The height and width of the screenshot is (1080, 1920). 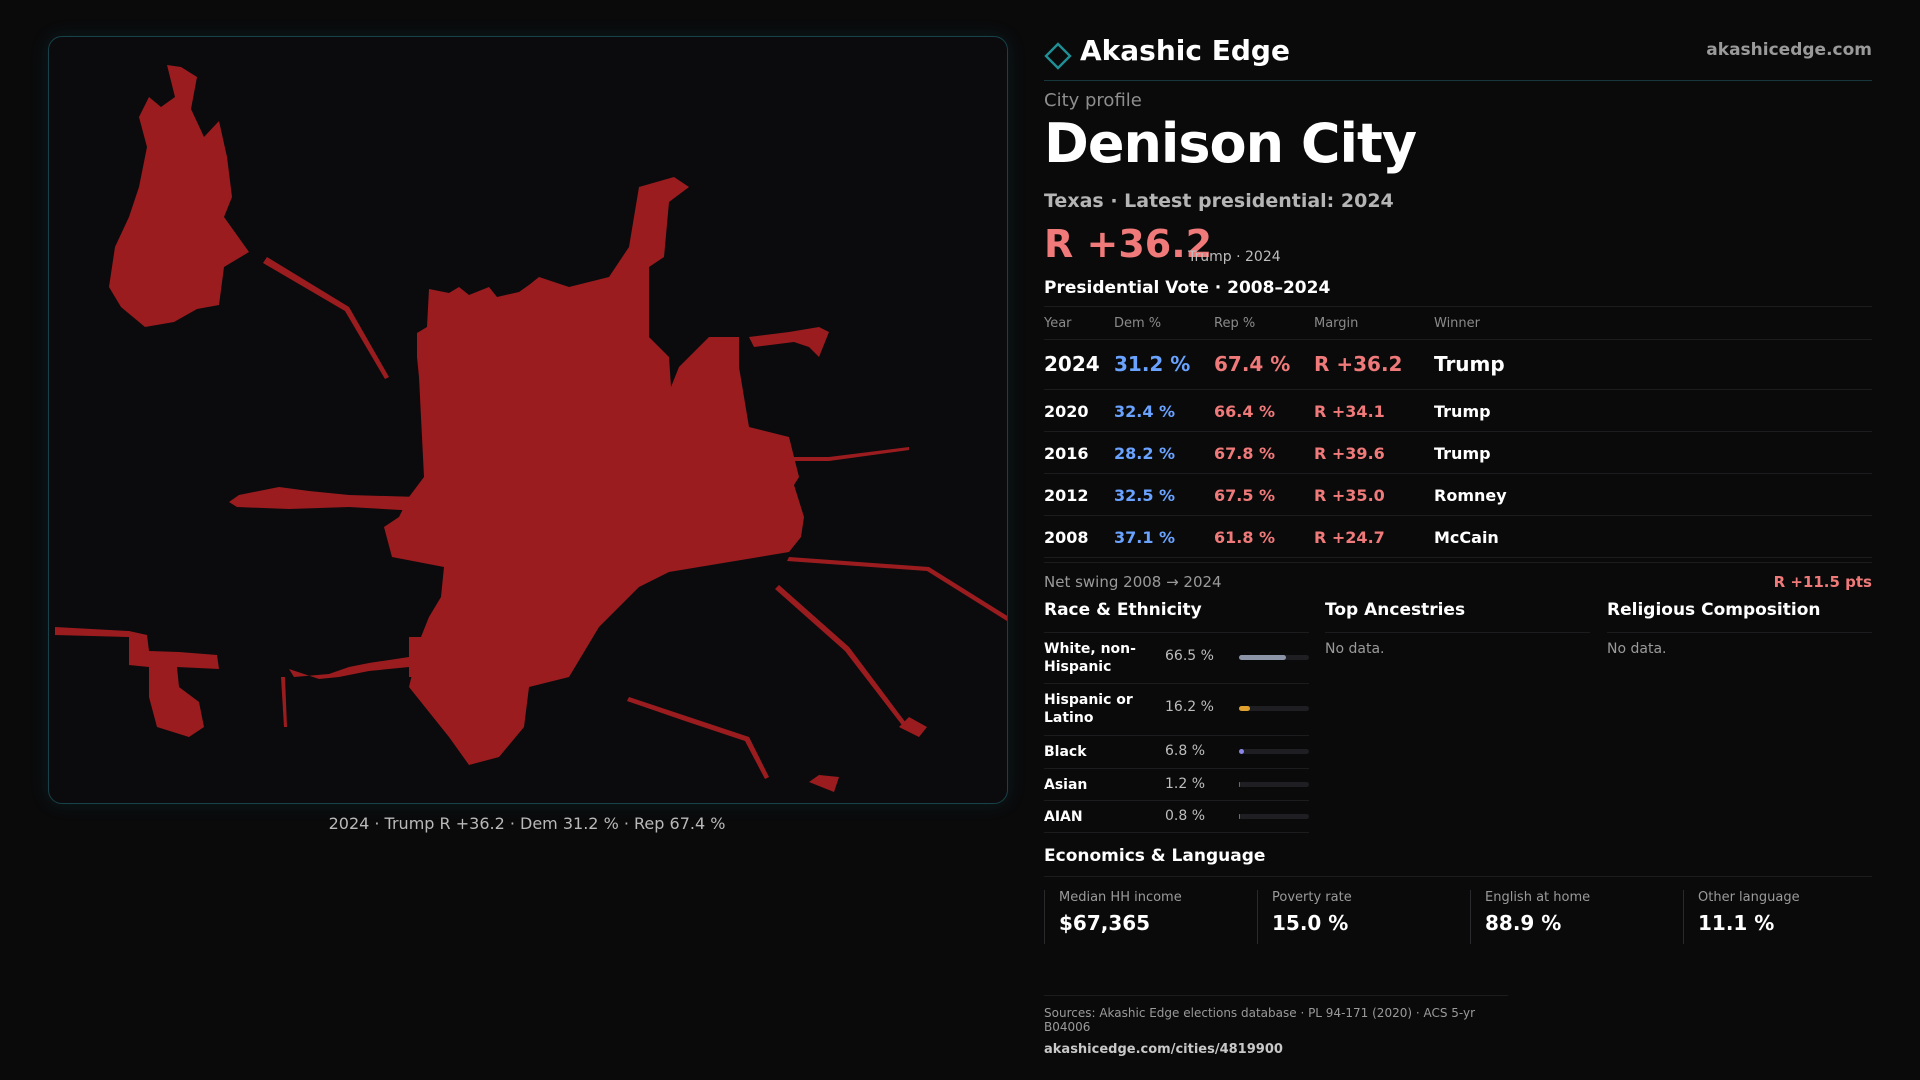 I want to click on race-value: 0.8 %, so click(x=1185, y=816).